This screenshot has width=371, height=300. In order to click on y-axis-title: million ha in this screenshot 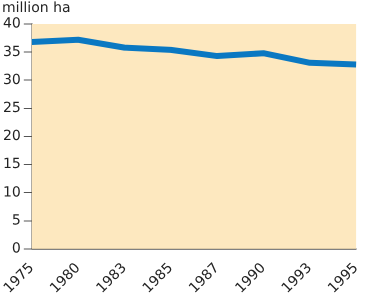, I will do `click(36, 8)`.